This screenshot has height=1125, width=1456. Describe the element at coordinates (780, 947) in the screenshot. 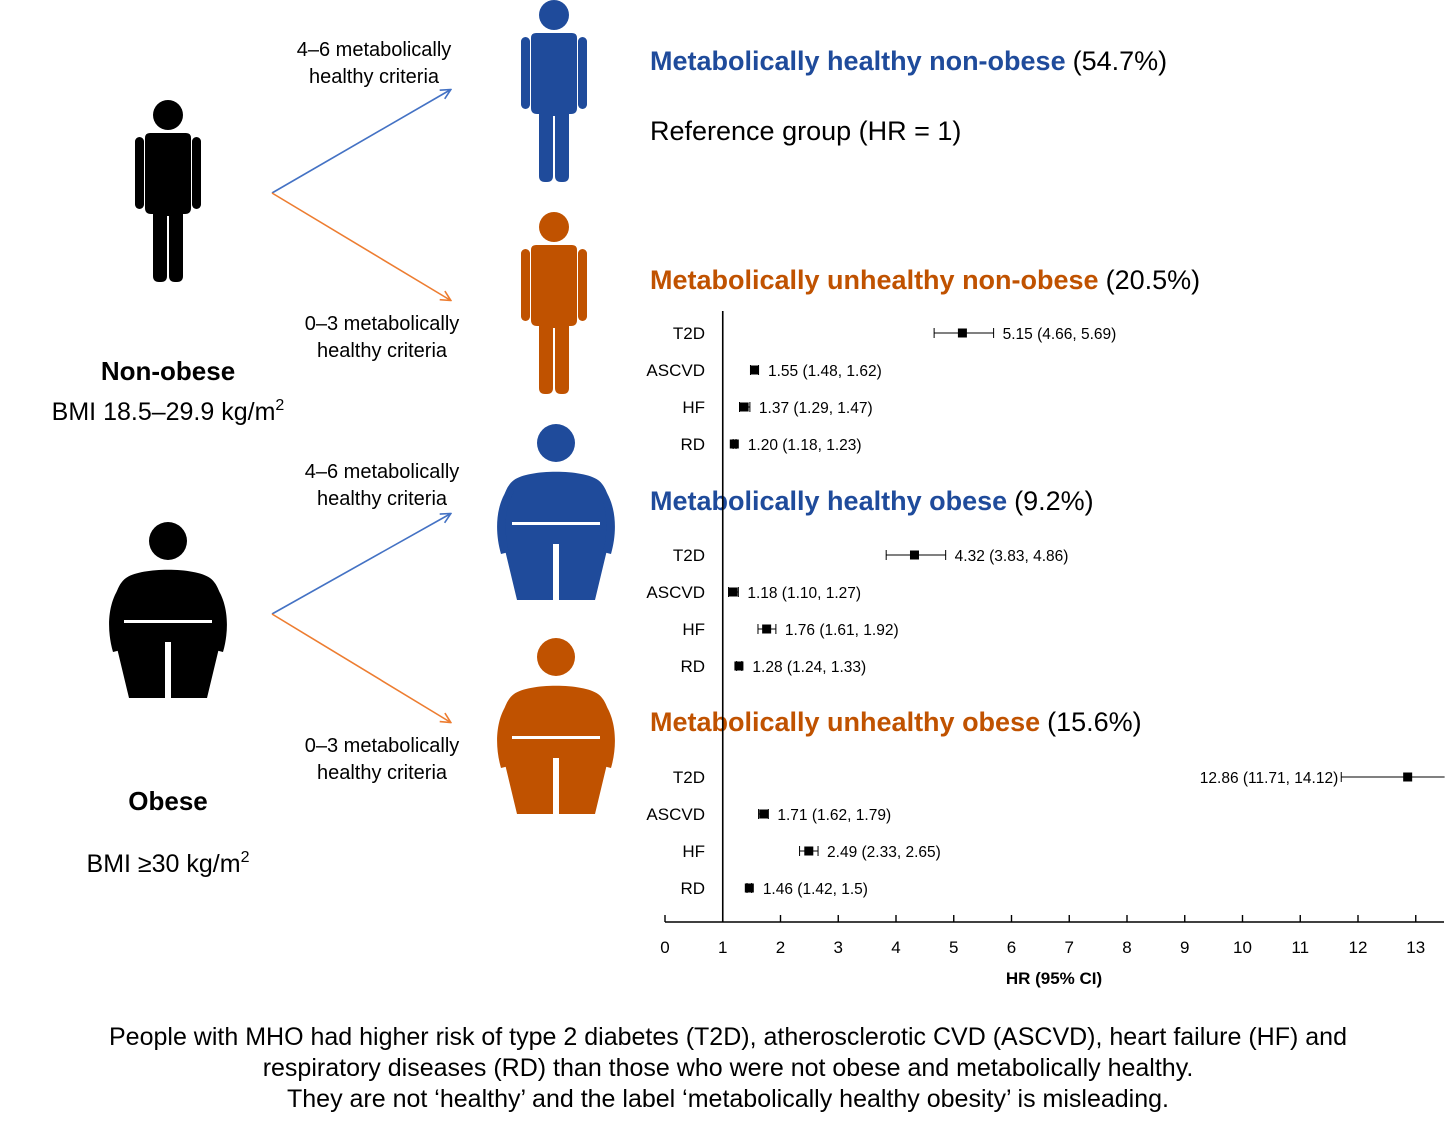

I see `x-tick-label: 2` at that location.